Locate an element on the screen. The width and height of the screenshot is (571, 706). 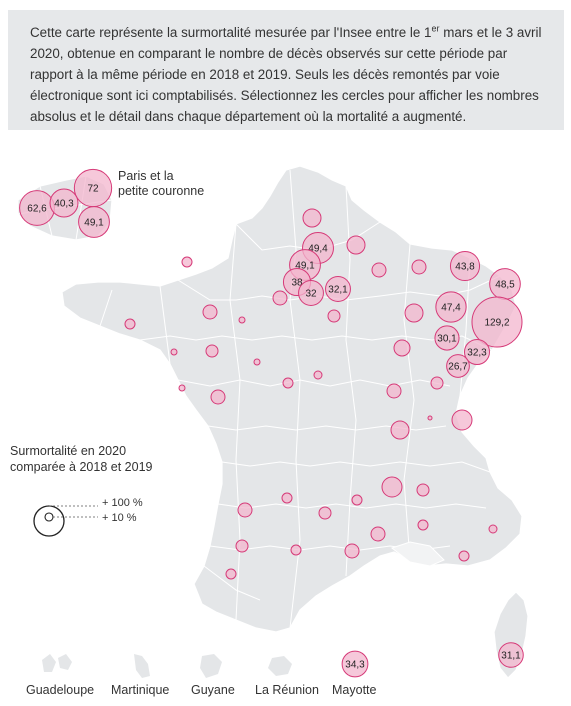
department-circle-label: 129,2 is located at coordinates (496, 323).